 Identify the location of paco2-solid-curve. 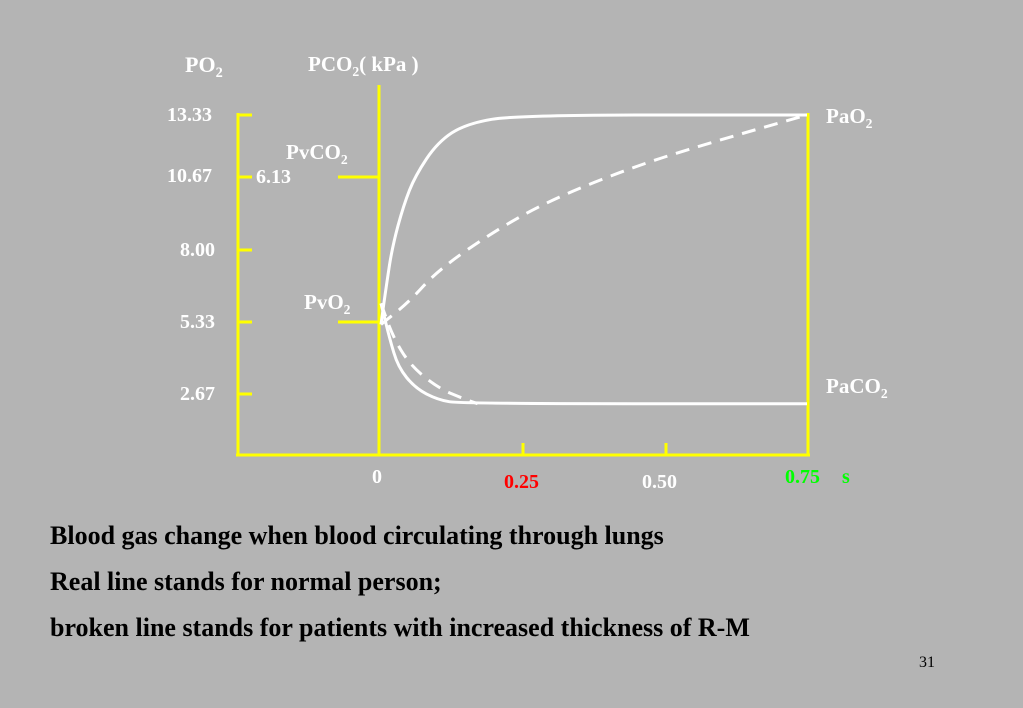
(593, 354).